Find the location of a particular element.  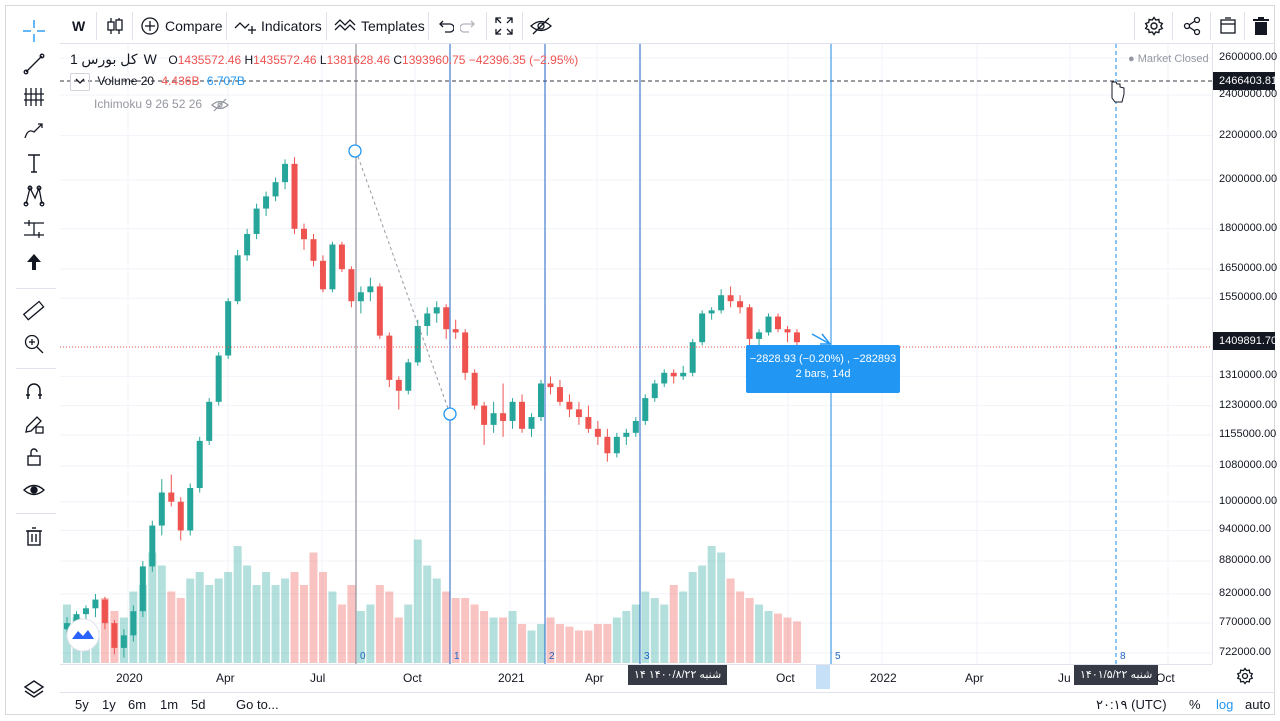

indicators-icon is located at coordinates (245, 28).